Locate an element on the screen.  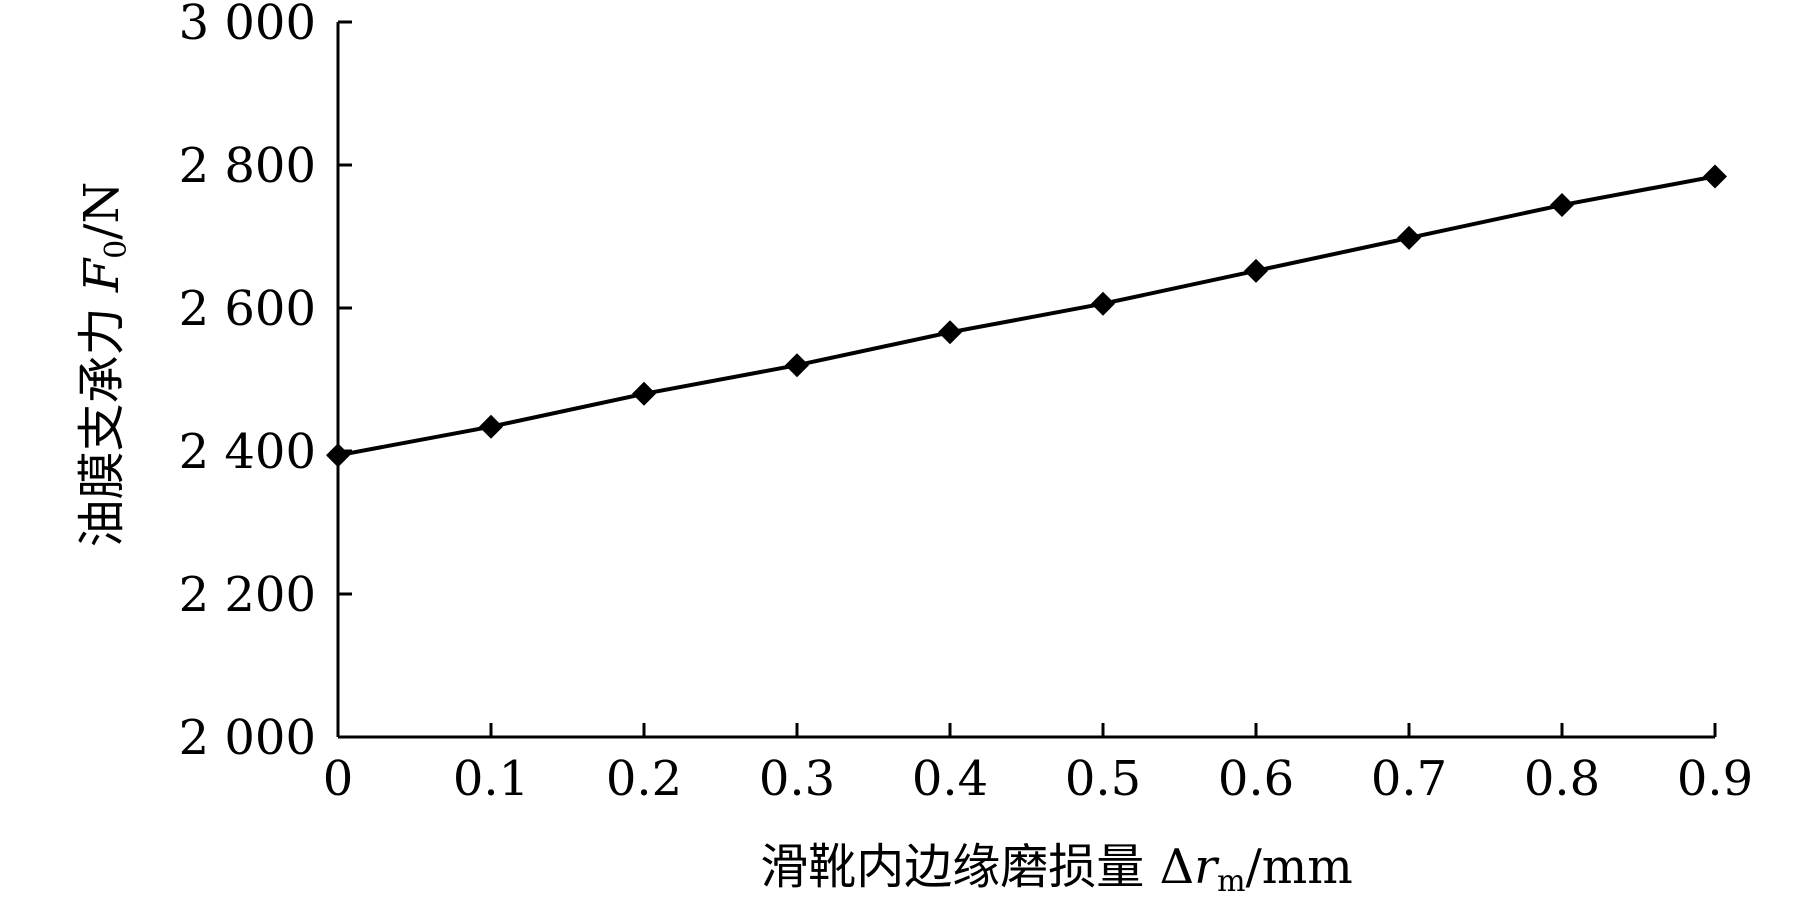
x-axis-title: 滑靴内边缘磨损量 Δrm/mm is located at coordinates (1056, 868).